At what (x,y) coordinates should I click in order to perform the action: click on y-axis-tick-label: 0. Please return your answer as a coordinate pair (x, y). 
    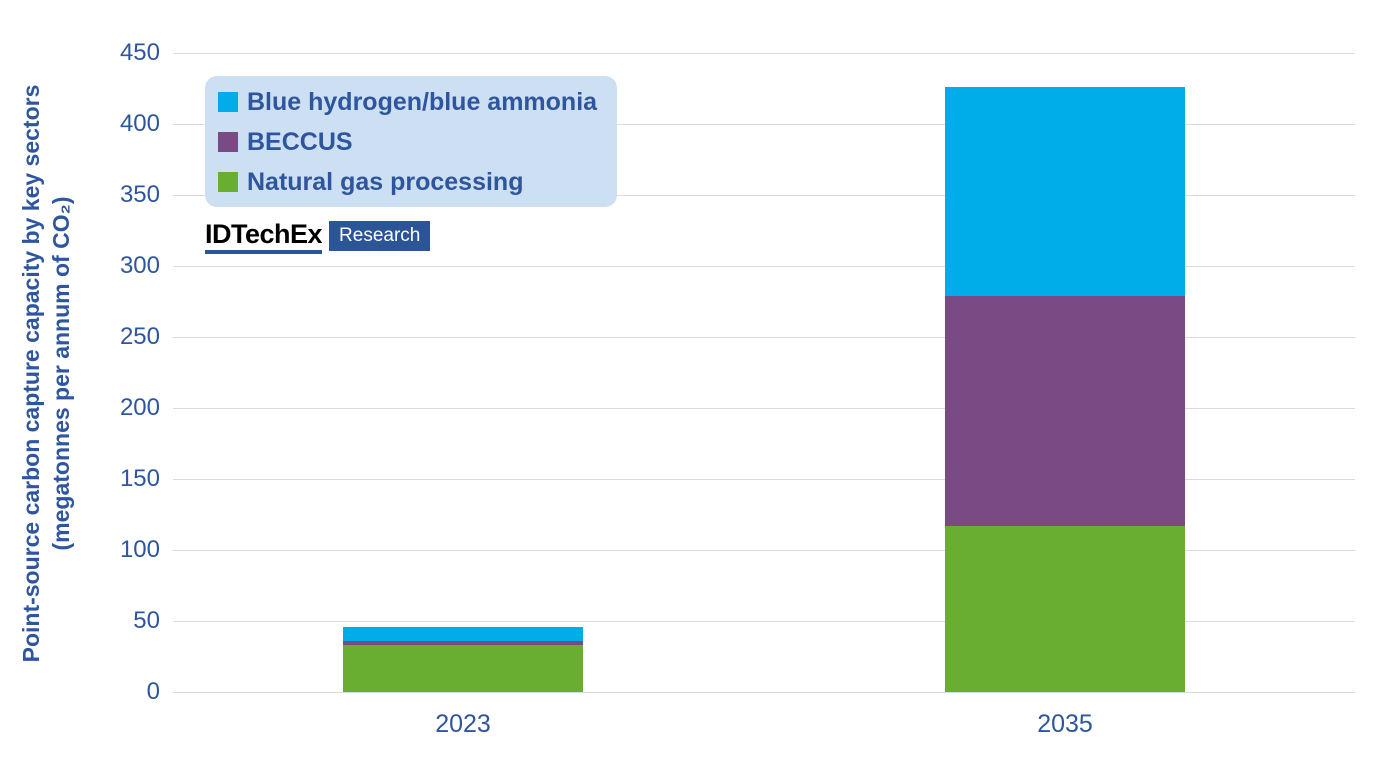
    Looking at the image, I should click on (153, 691).